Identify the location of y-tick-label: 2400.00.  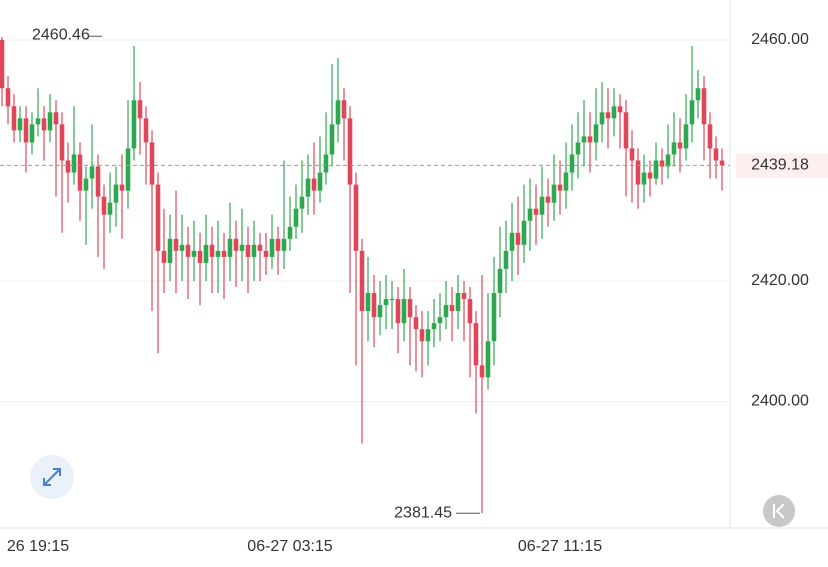
(780, 401).